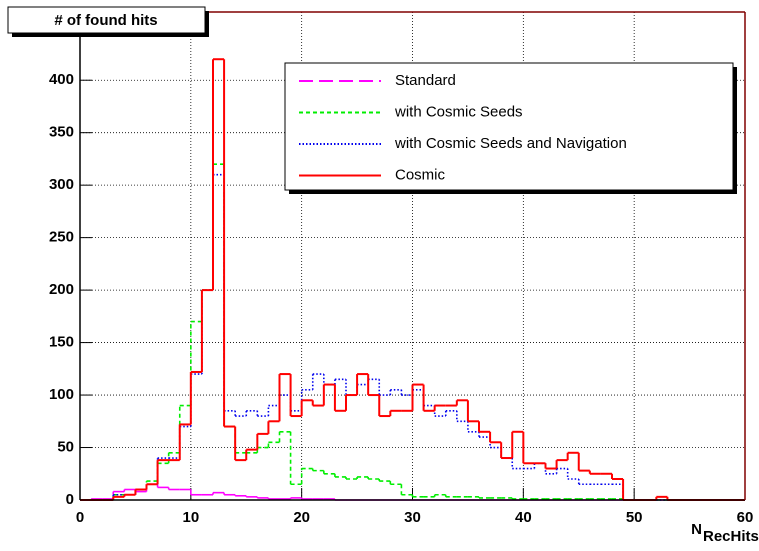 The width and height of the screenshot is (759, 551). What do you see at coordinates (61, 79) in the screenshot?
I see `y-tick-label: 400` at bounding box center [61, 79].